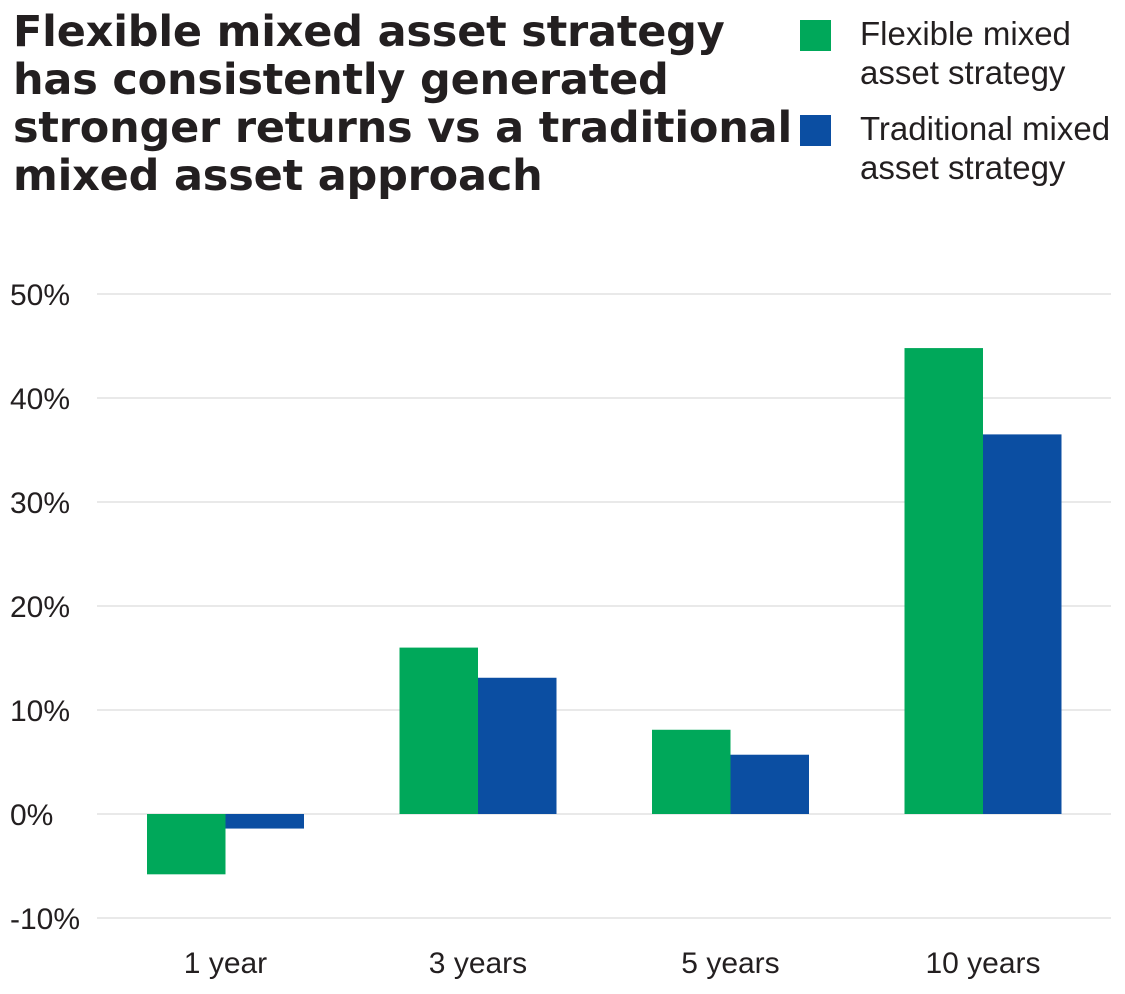 This screenshot has height=994, width=1125. I want to click on y-tick-label: 20%, so click(40, 607).